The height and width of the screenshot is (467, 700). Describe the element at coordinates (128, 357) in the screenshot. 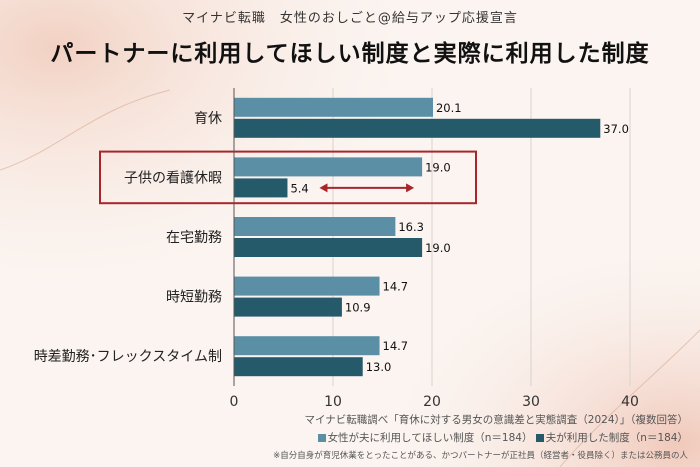

I see `category-label: 時差勤務･フレックスタイム制` at that location.